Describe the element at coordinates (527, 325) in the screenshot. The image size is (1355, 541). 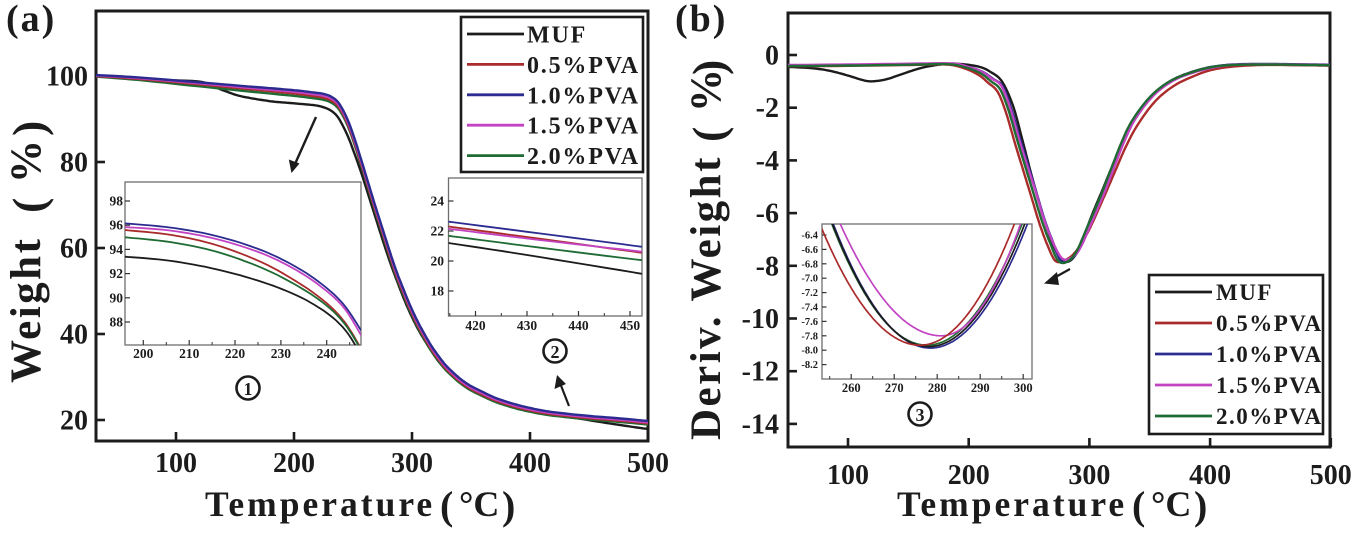
I see `svg-text: 430` at that location.